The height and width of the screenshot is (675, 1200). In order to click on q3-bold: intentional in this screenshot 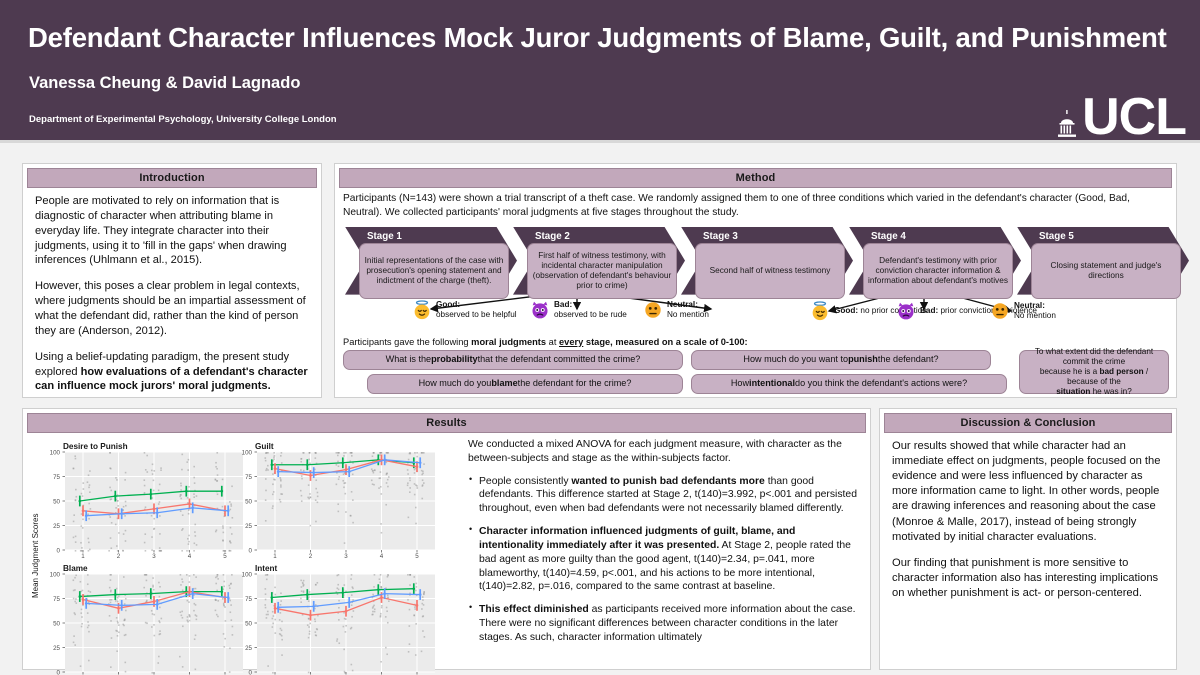, I will do `click(772, 383)`.